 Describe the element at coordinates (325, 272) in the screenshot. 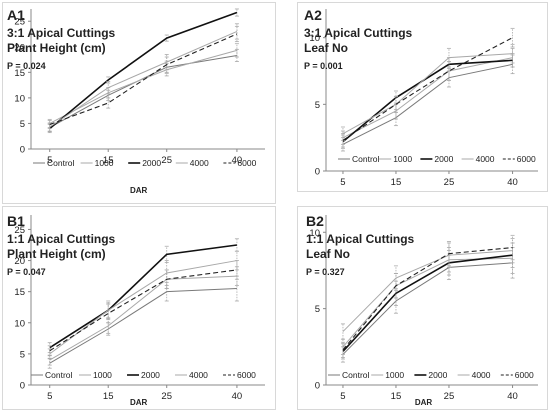

I see `p-value: P = 0.327` at that location.